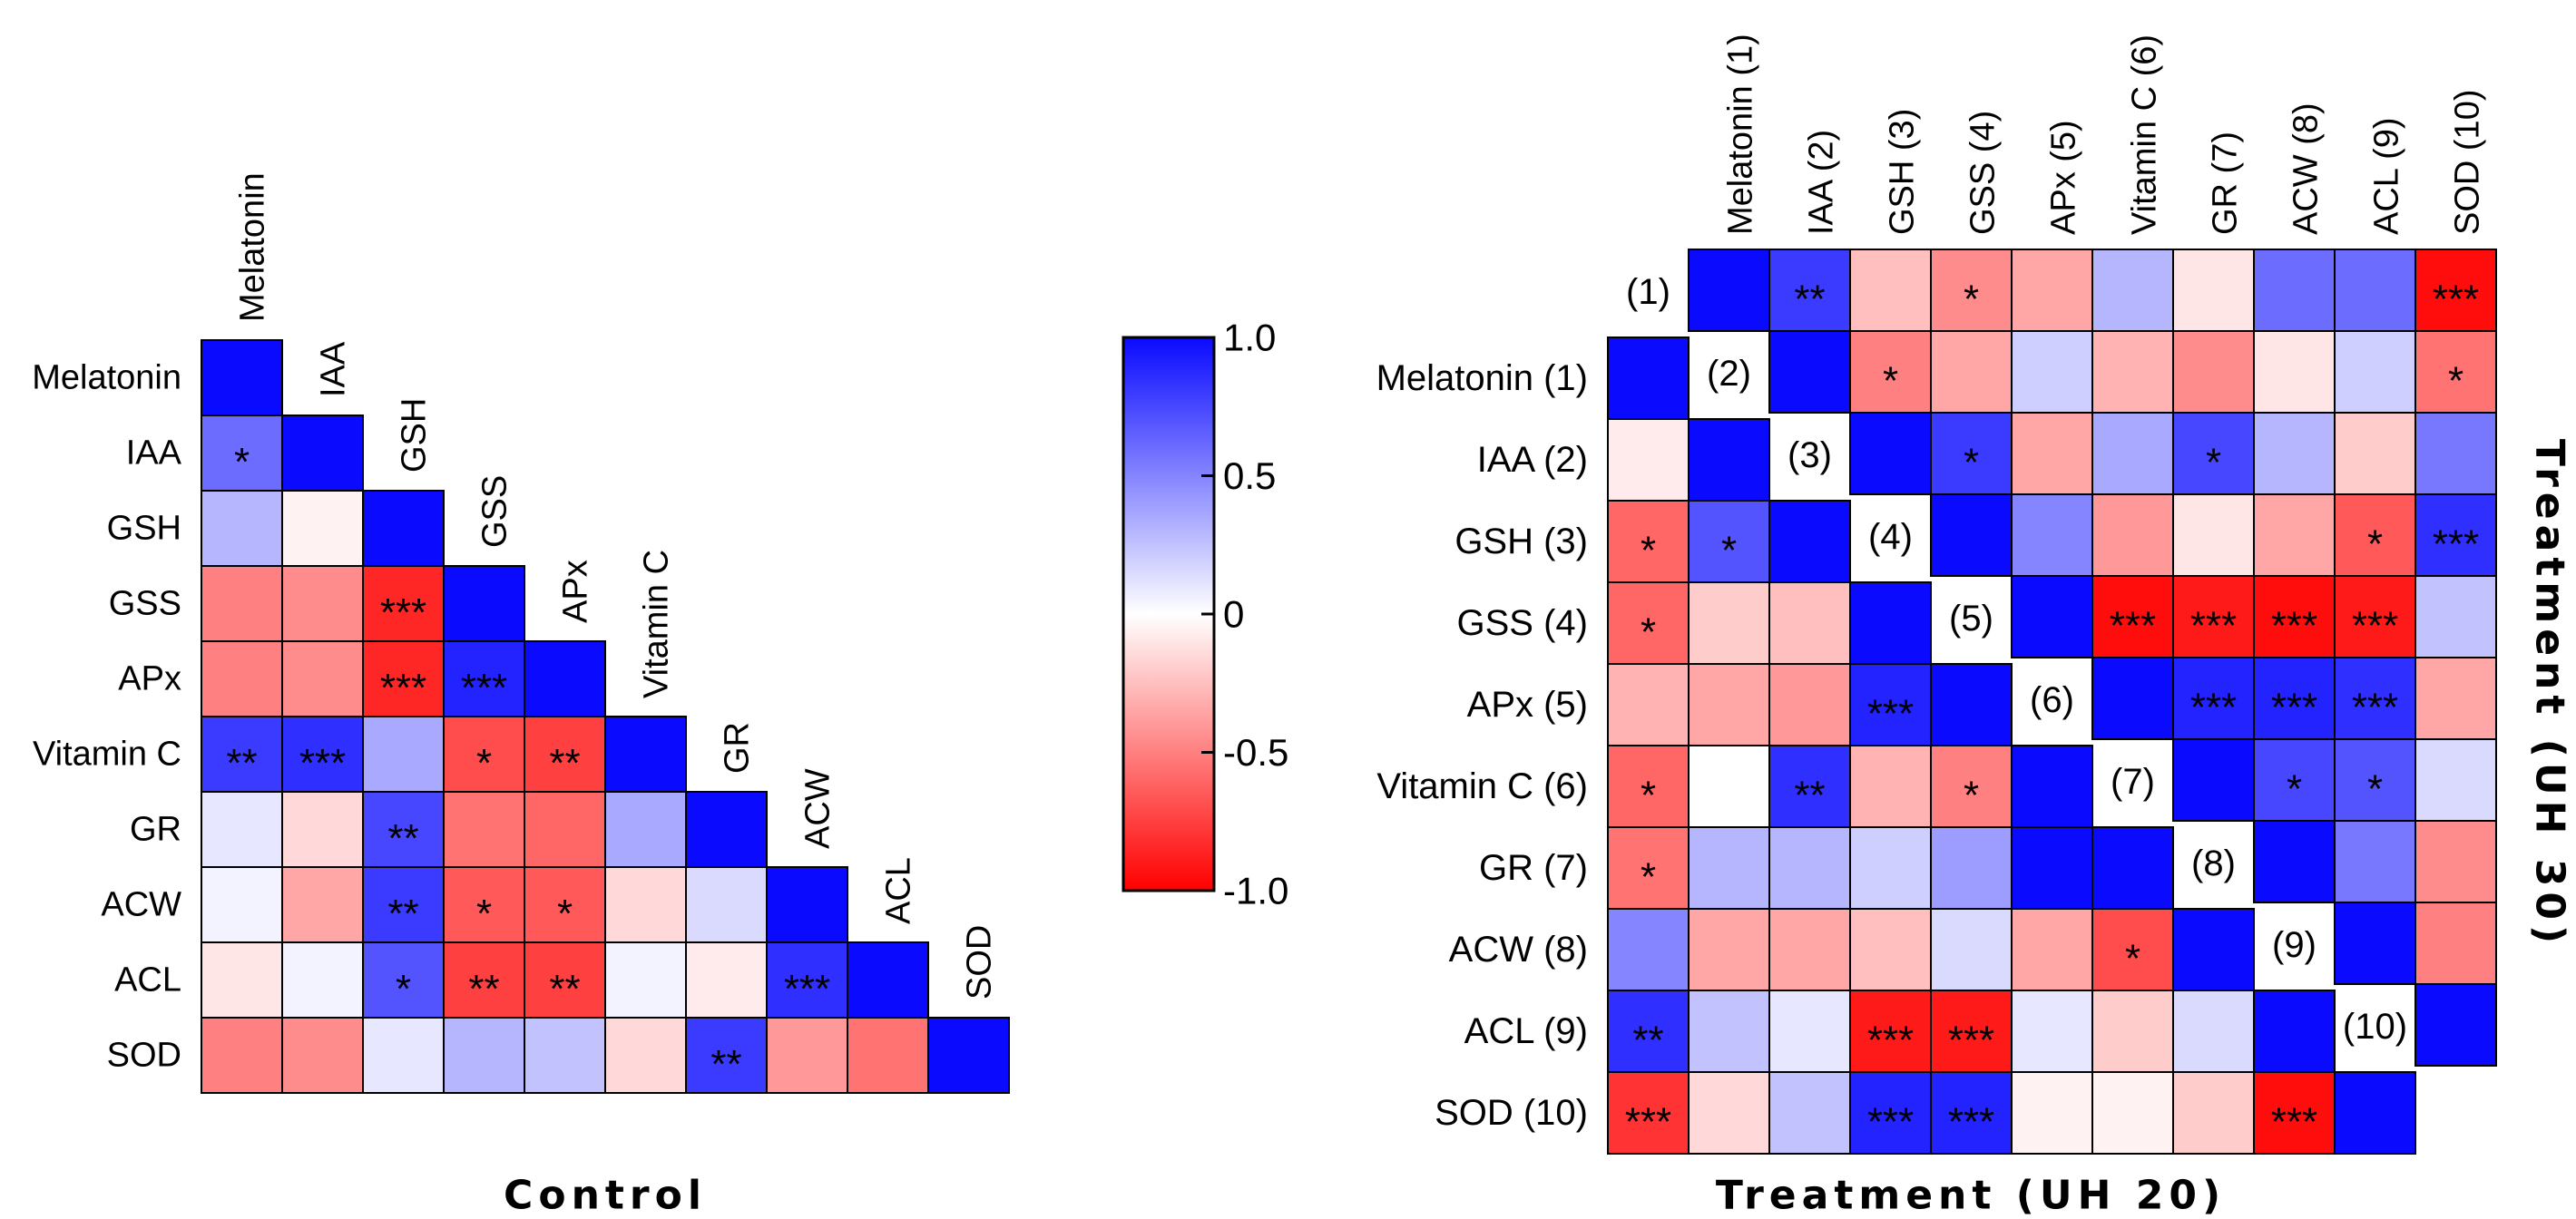  What do you see at coordinates (564, 989) in the screenshot?
I see `control-cell-9-5-stars: **` at bounding box center [564, 989].